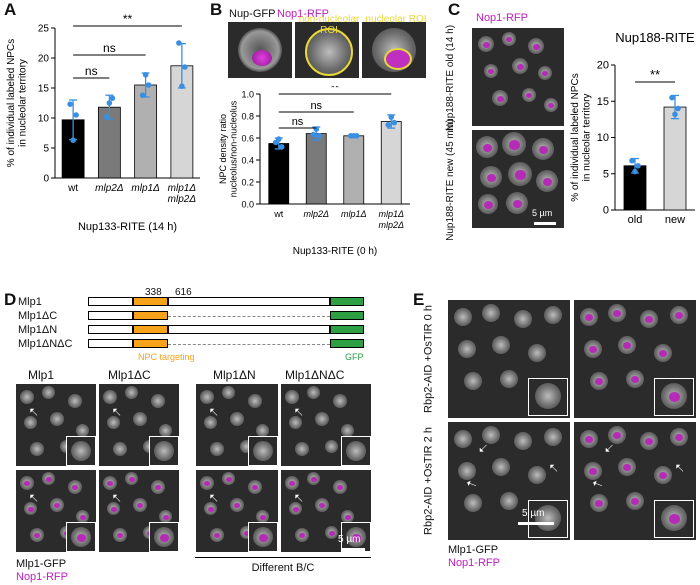 Image resolution: width=700 pixels, height=585 pixels. Describe the element at coordinates (606, 211) in the screenshot. I see `y-tick-label: 0` at that location.